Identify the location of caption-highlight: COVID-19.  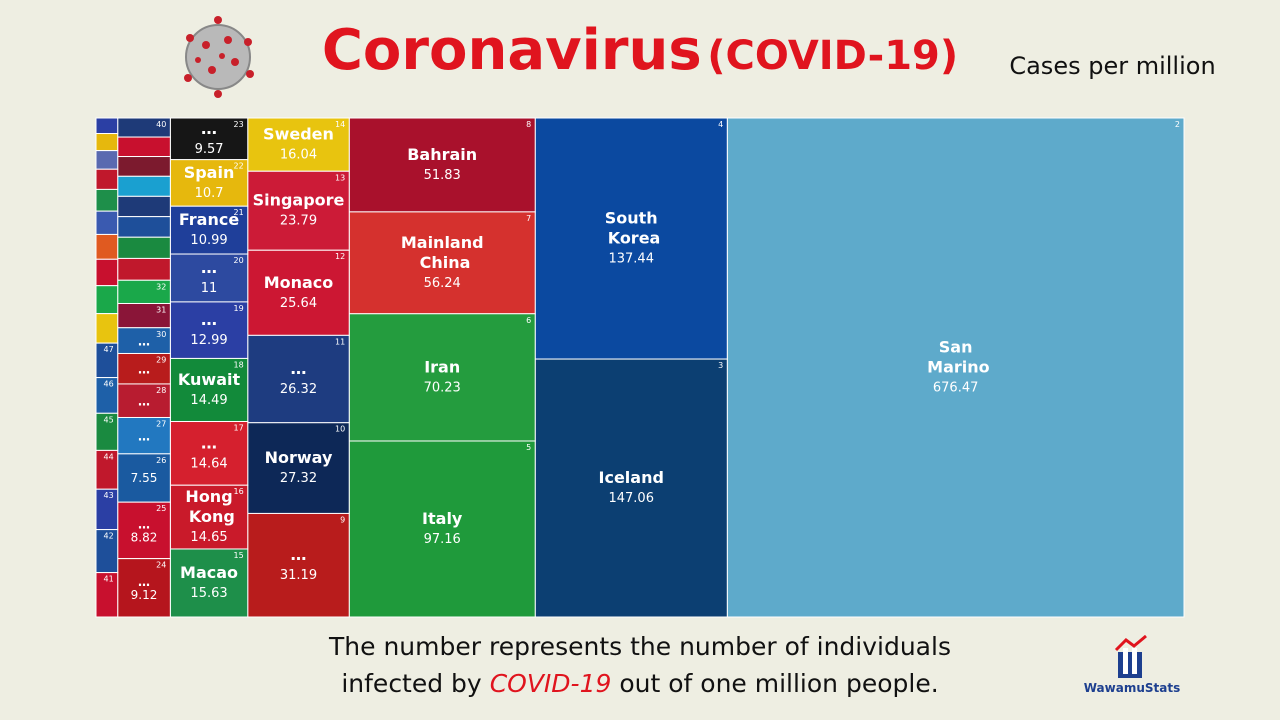
(550, 683).